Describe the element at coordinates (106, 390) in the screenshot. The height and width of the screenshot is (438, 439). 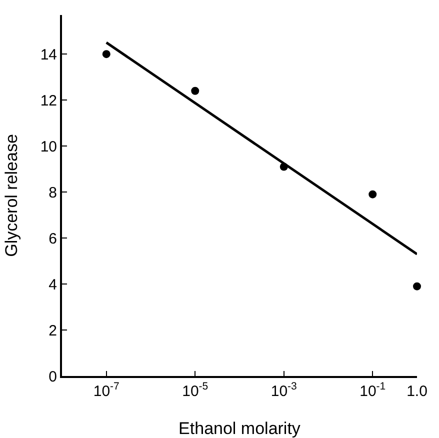
I see `x-tick-label: 10$^{-7}$` at that location.